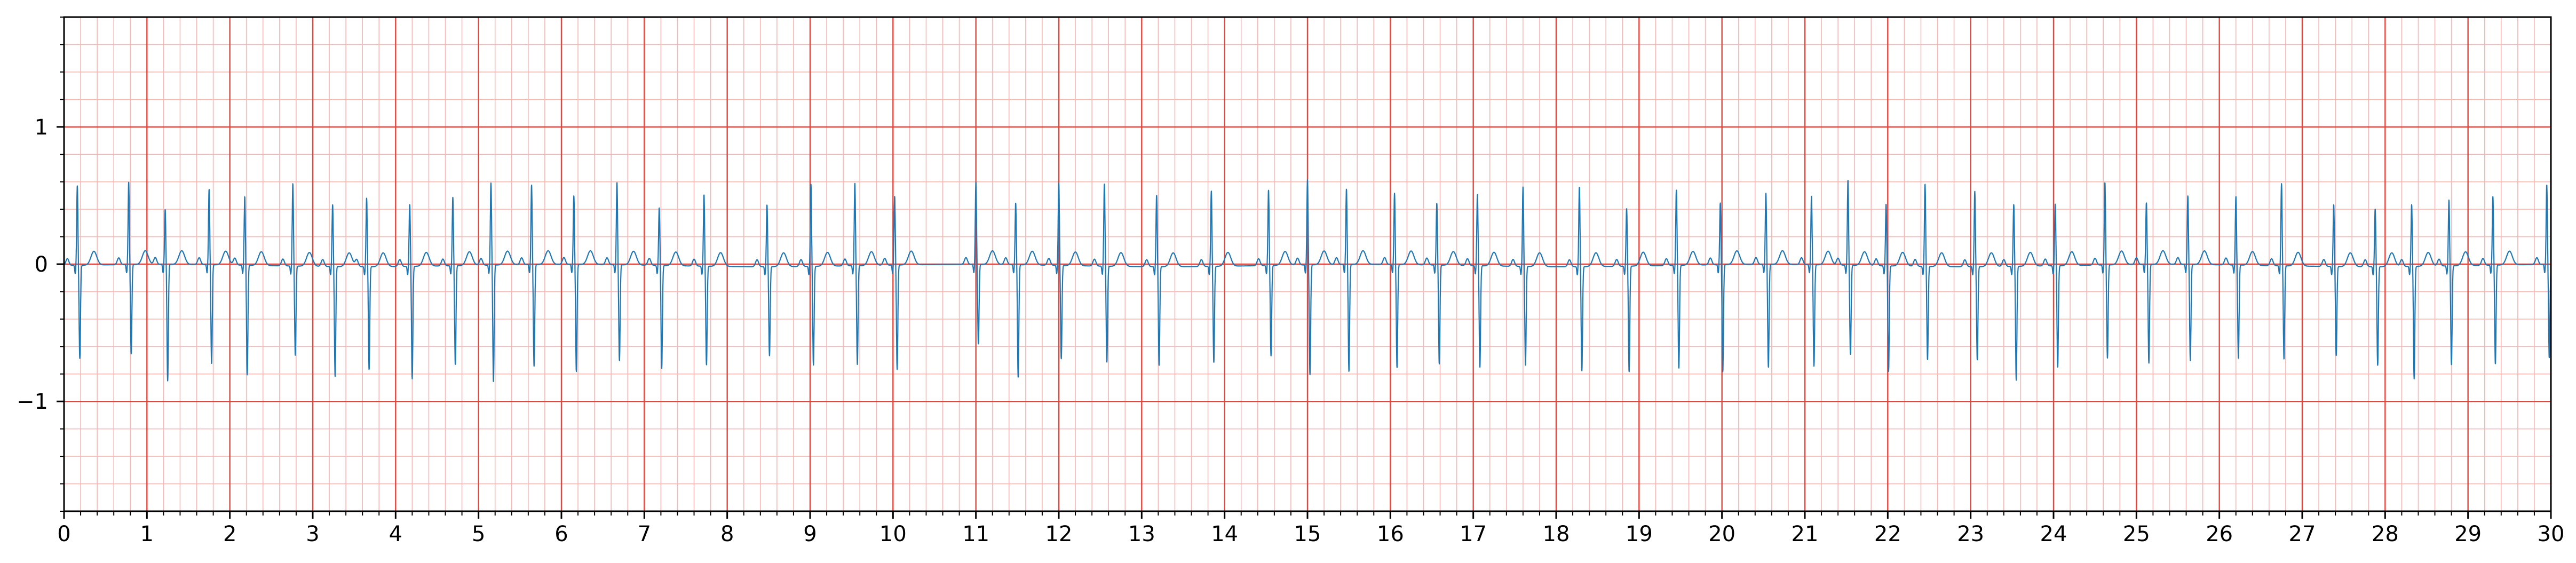 This screenshot has width=2576, height=563. What do you see at coordinates (1721, 534) in the screenshot?
I see `x-tick-label: 20` at bounding box center [1721, 534].